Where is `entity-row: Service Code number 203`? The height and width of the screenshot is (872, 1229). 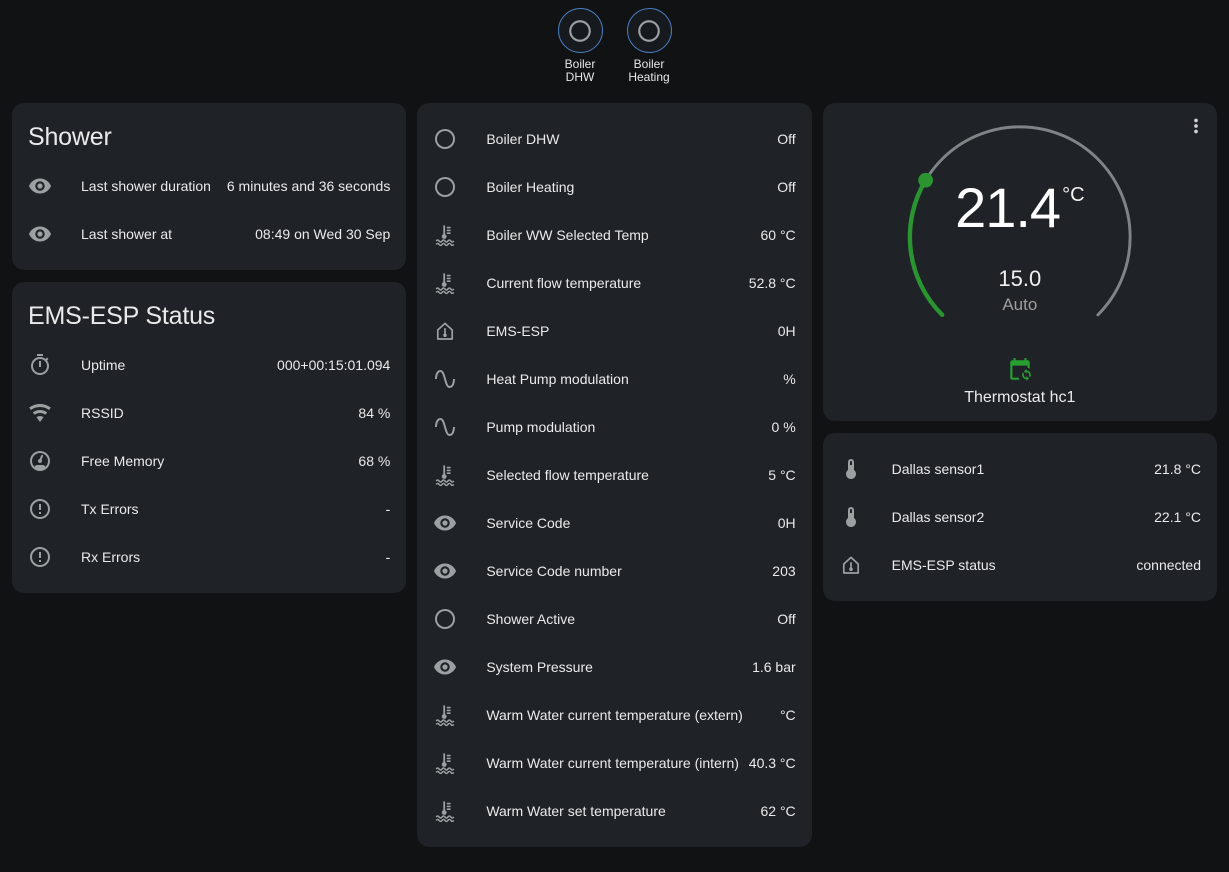
entity-row: Service Code number 203 is located at coordinates (614, 571).